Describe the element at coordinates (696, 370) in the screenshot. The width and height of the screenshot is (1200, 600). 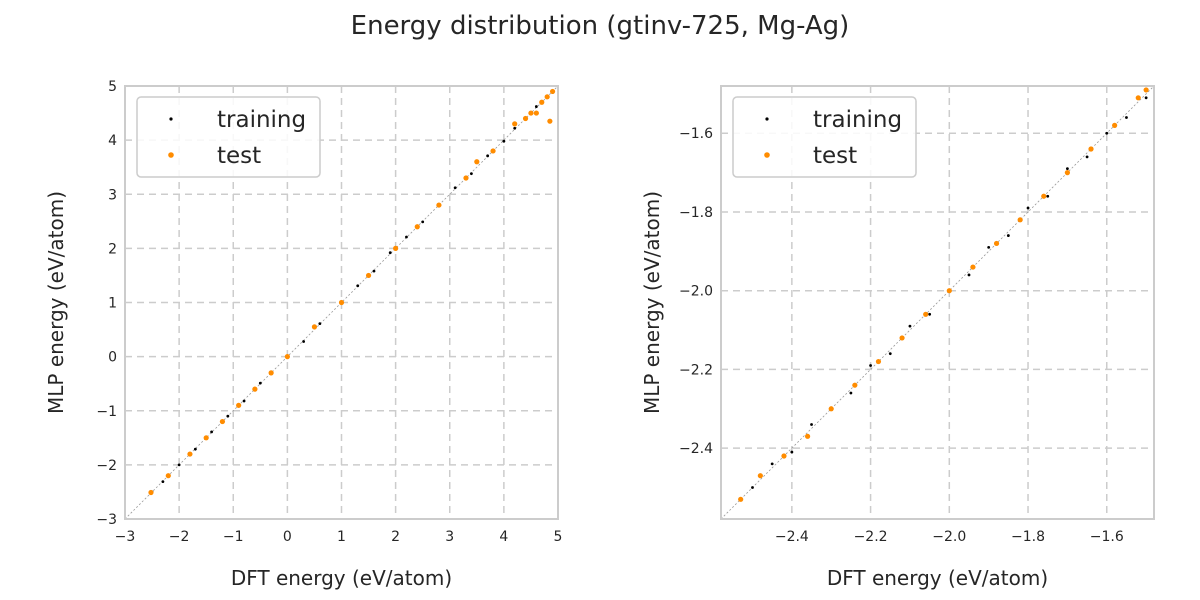
I see `y-tick-label: −2.2` at that location.